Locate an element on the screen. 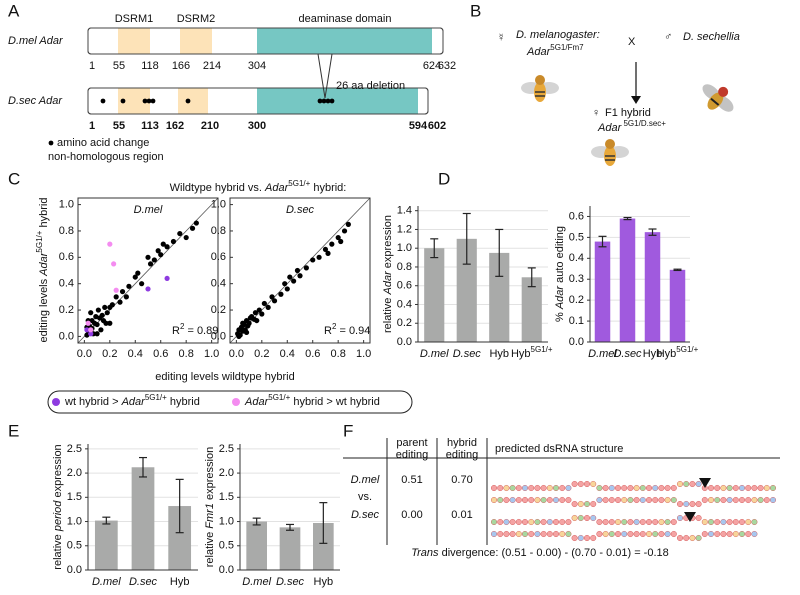 The width and height of the screenshot is (800, 595). x-tick-label: 0.6 is located at coordinates (312, 354).